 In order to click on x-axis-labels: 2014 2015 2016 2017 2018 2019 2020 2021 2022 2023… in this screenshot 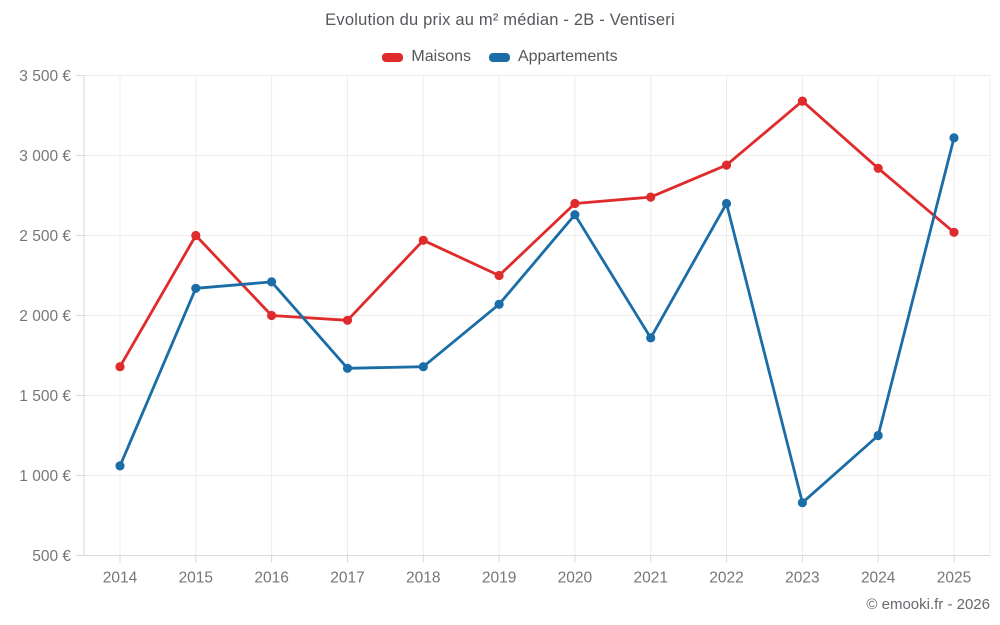, I will do `click(537, 578)`.